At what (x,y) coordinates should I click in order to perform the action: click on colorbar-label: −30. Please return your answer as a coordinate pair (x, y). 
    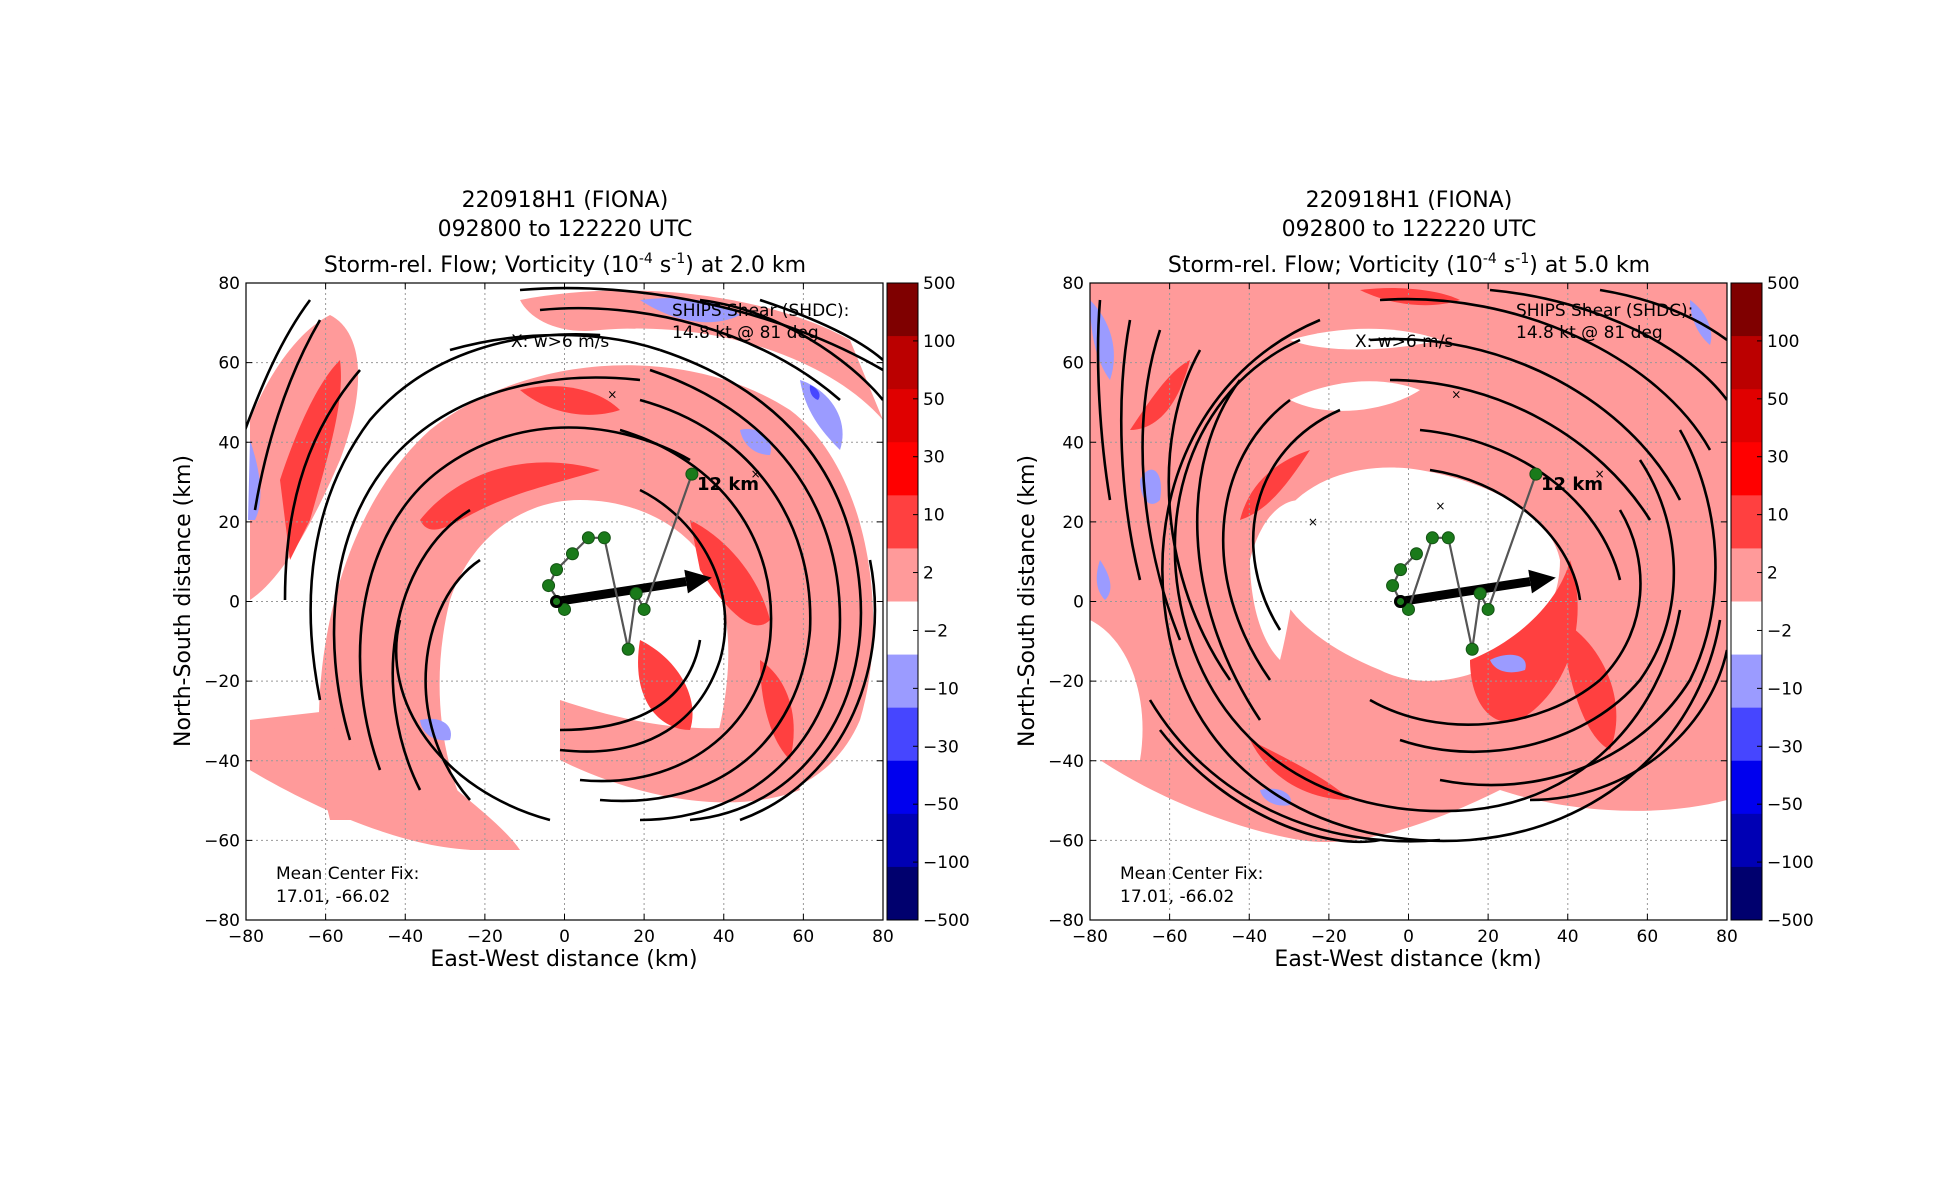
    Looking at the image, I should click on (941, 747).